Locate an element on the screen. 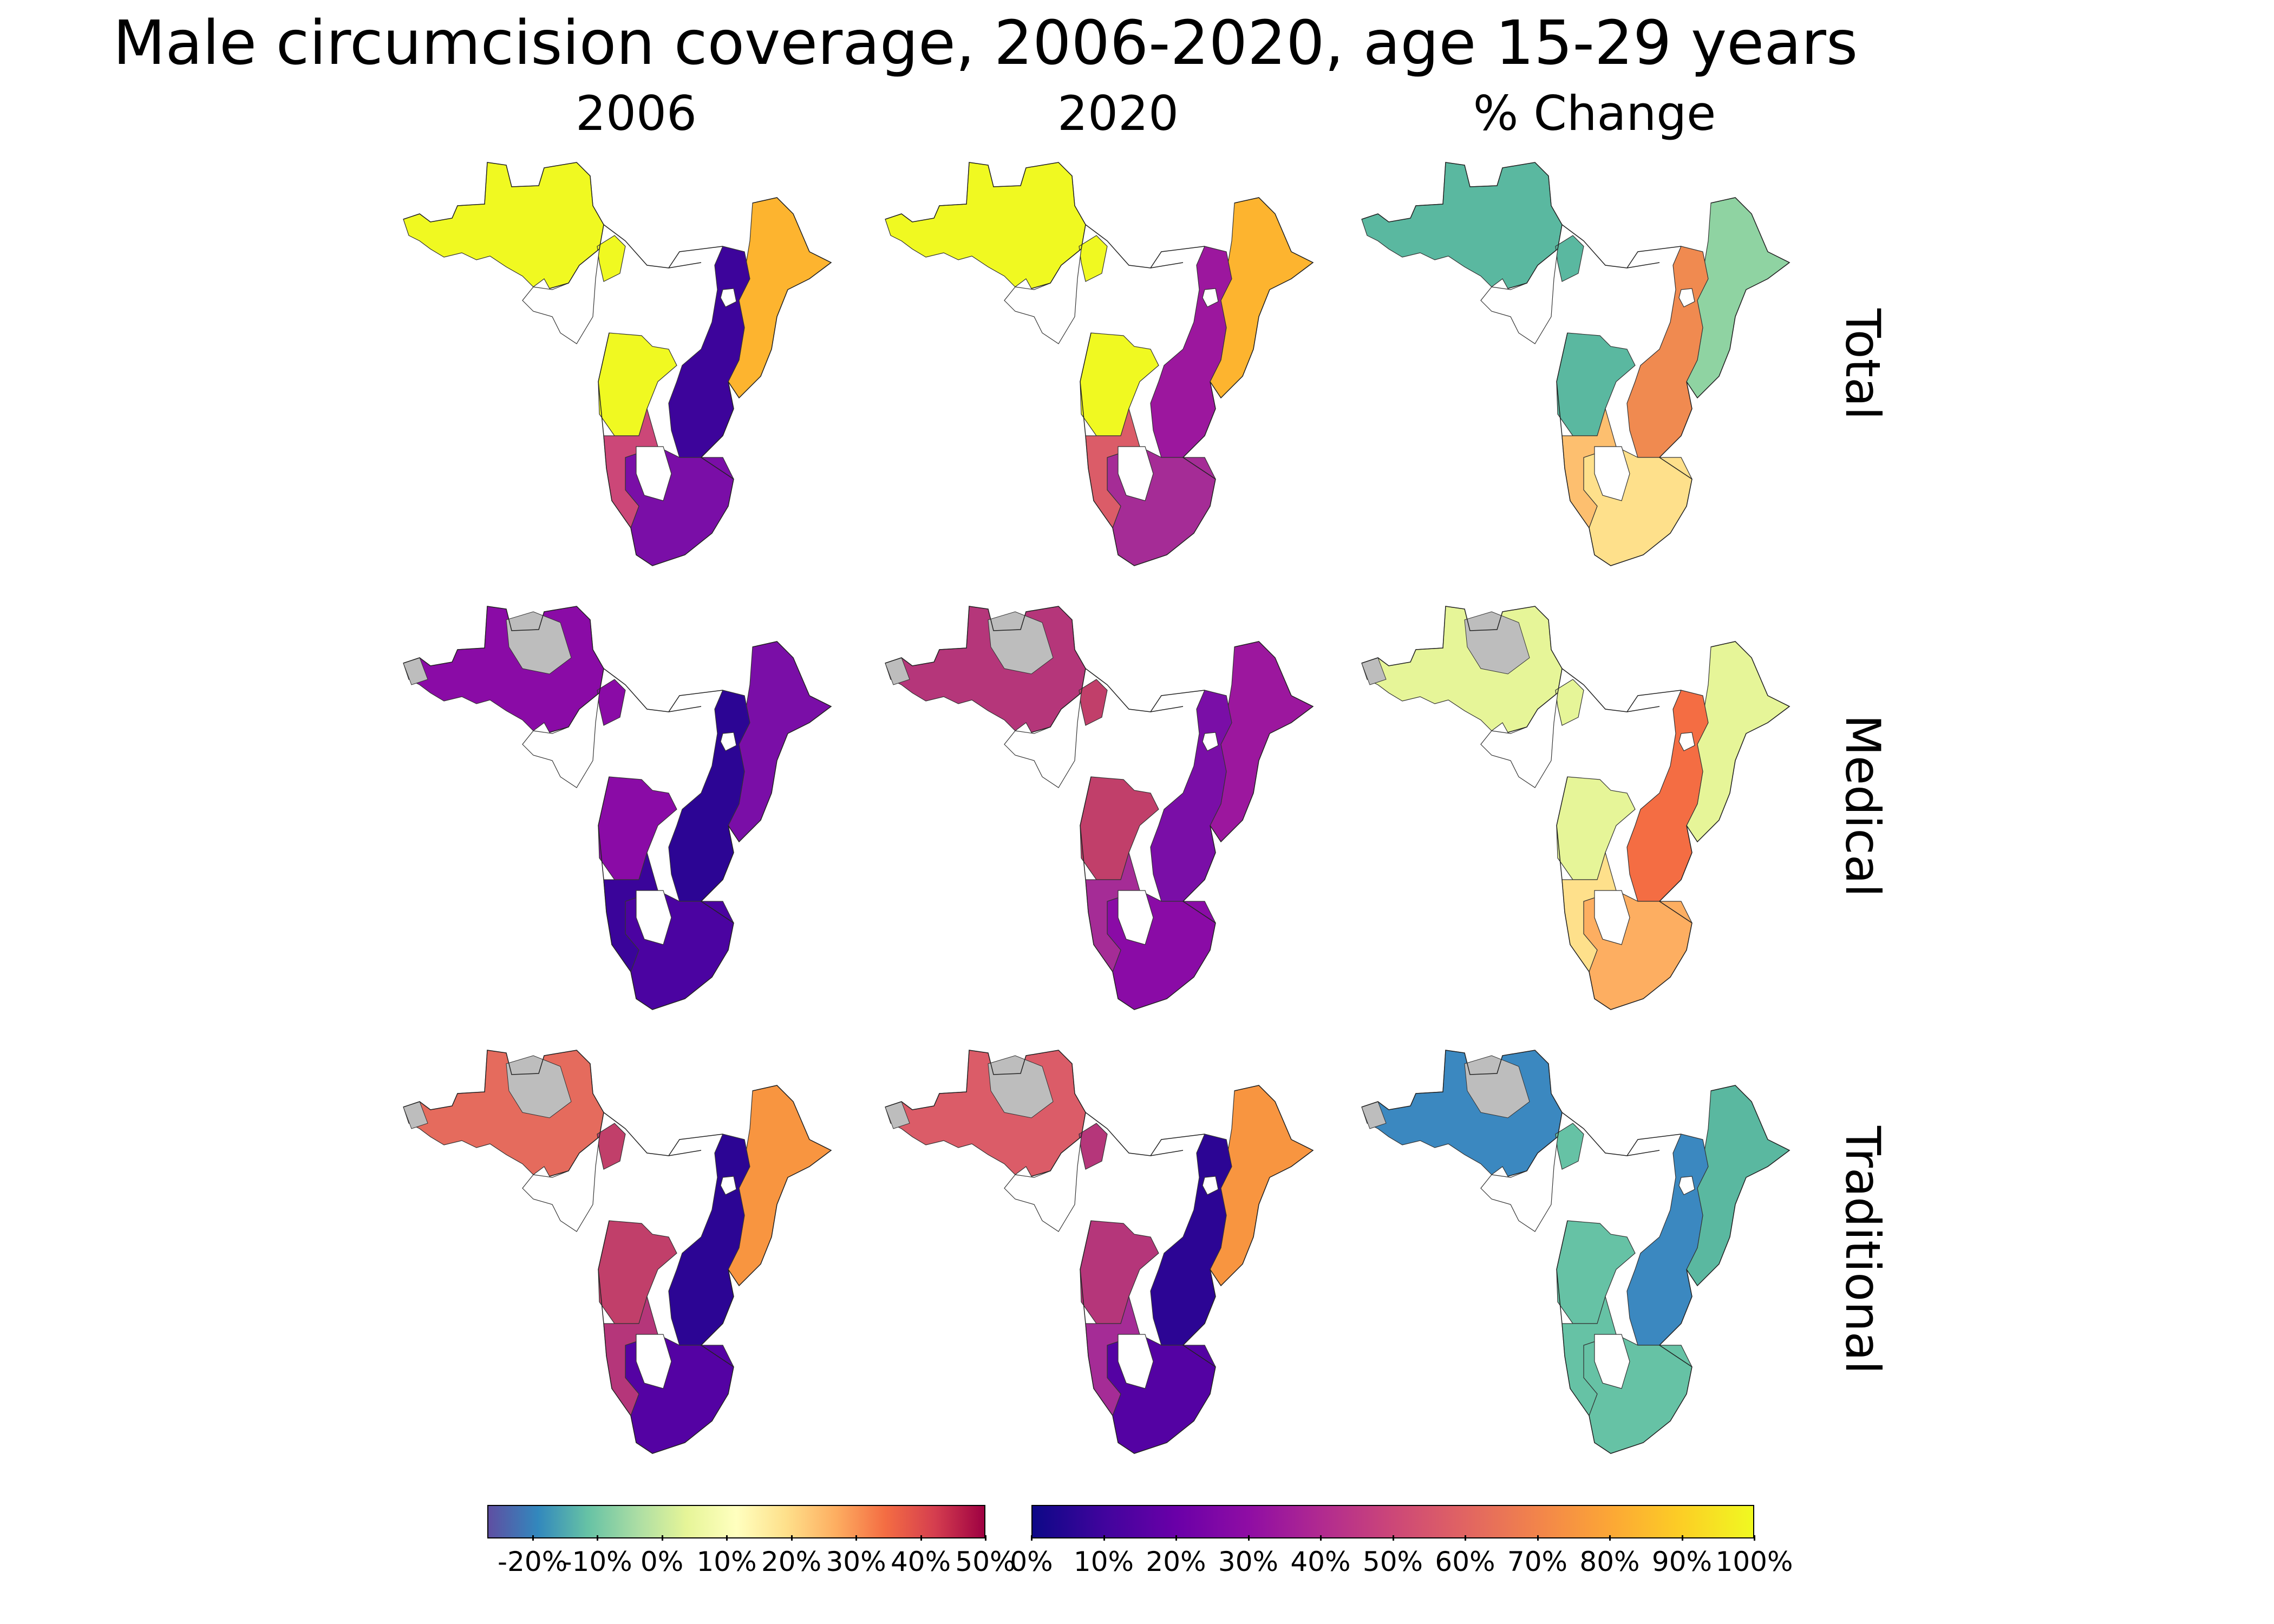 The height and width of the screenshot is (1624, 2274). map-panel-total-2006 is located at coordinates (636, 370).